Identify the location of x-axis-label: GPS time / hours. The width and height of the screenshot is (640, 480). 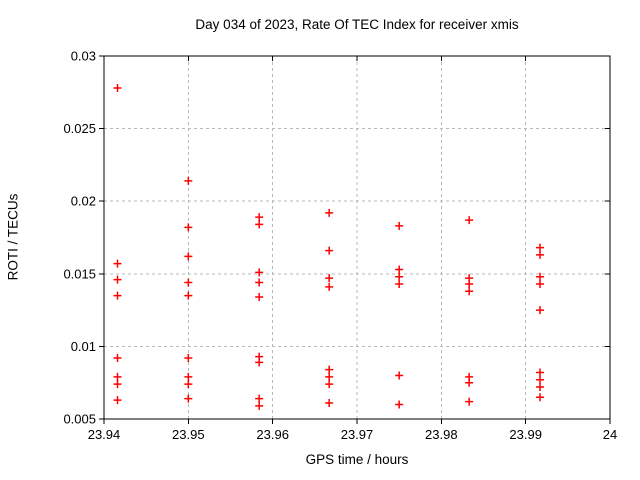
(357, 459).